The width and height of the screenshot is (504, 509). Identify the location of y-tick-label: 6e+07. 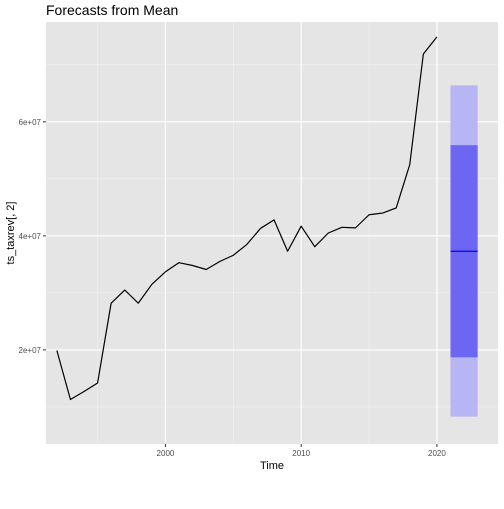
(30, 122).